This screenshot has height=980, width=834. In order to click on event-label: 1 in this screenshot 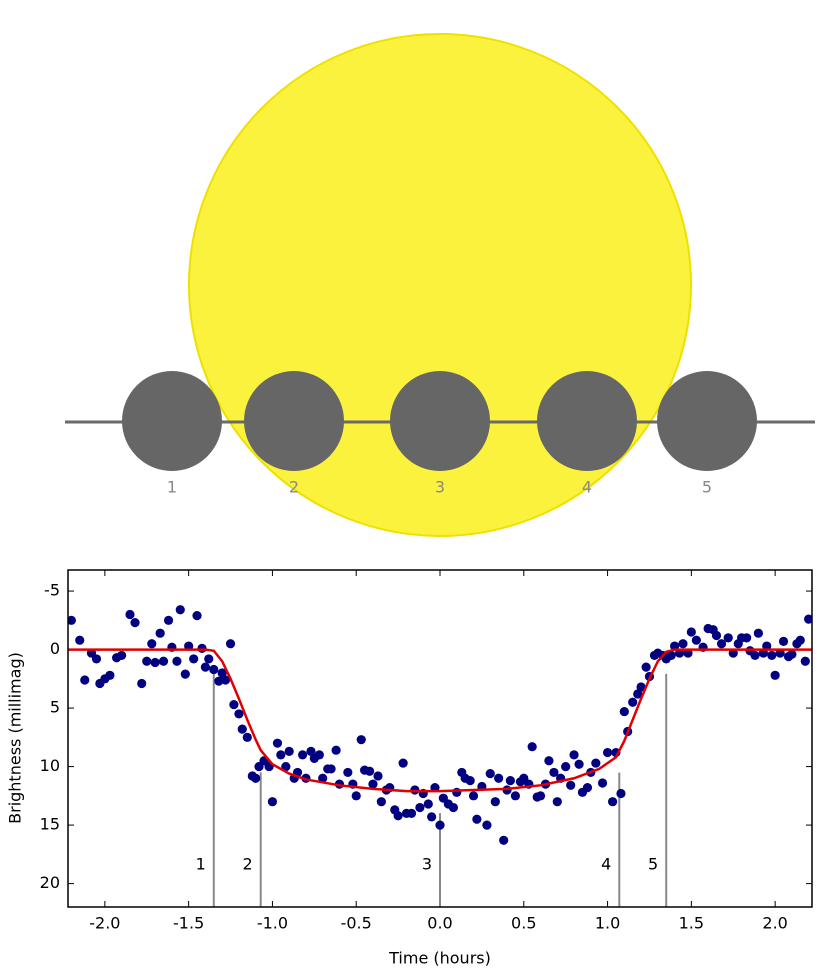, I will do `click(201, 864)`.